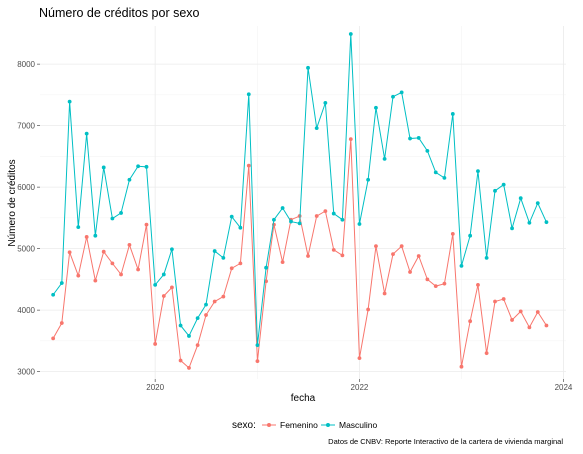 This screenshot has width=583, height=454. Describe the element at coordinates (269, 425) in the screenshot. I see `legend-key-point-femenino` at that location.